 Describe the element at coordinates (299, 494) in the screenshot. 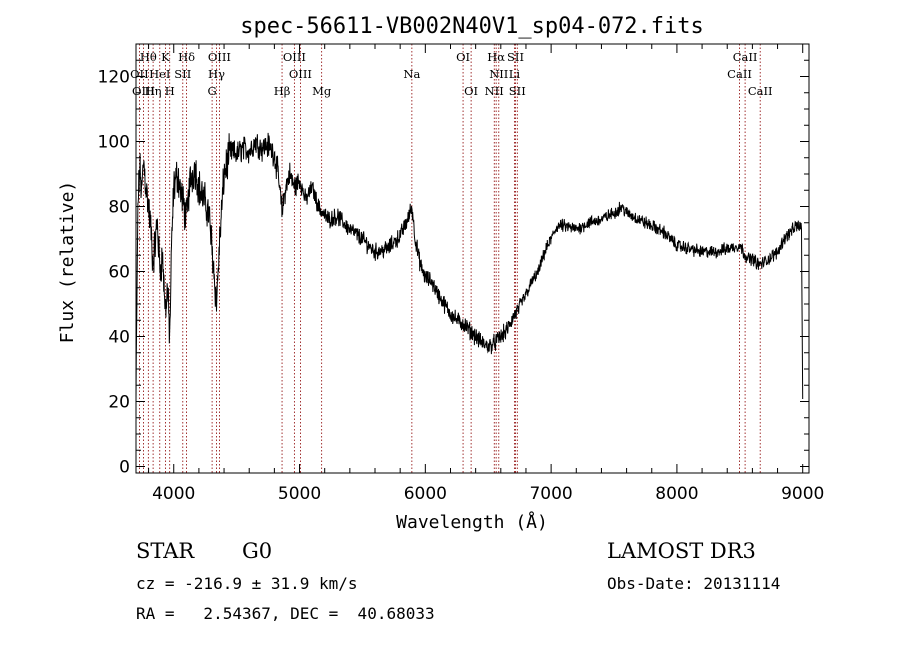

I see `x-tick-label: 5000` at that location.